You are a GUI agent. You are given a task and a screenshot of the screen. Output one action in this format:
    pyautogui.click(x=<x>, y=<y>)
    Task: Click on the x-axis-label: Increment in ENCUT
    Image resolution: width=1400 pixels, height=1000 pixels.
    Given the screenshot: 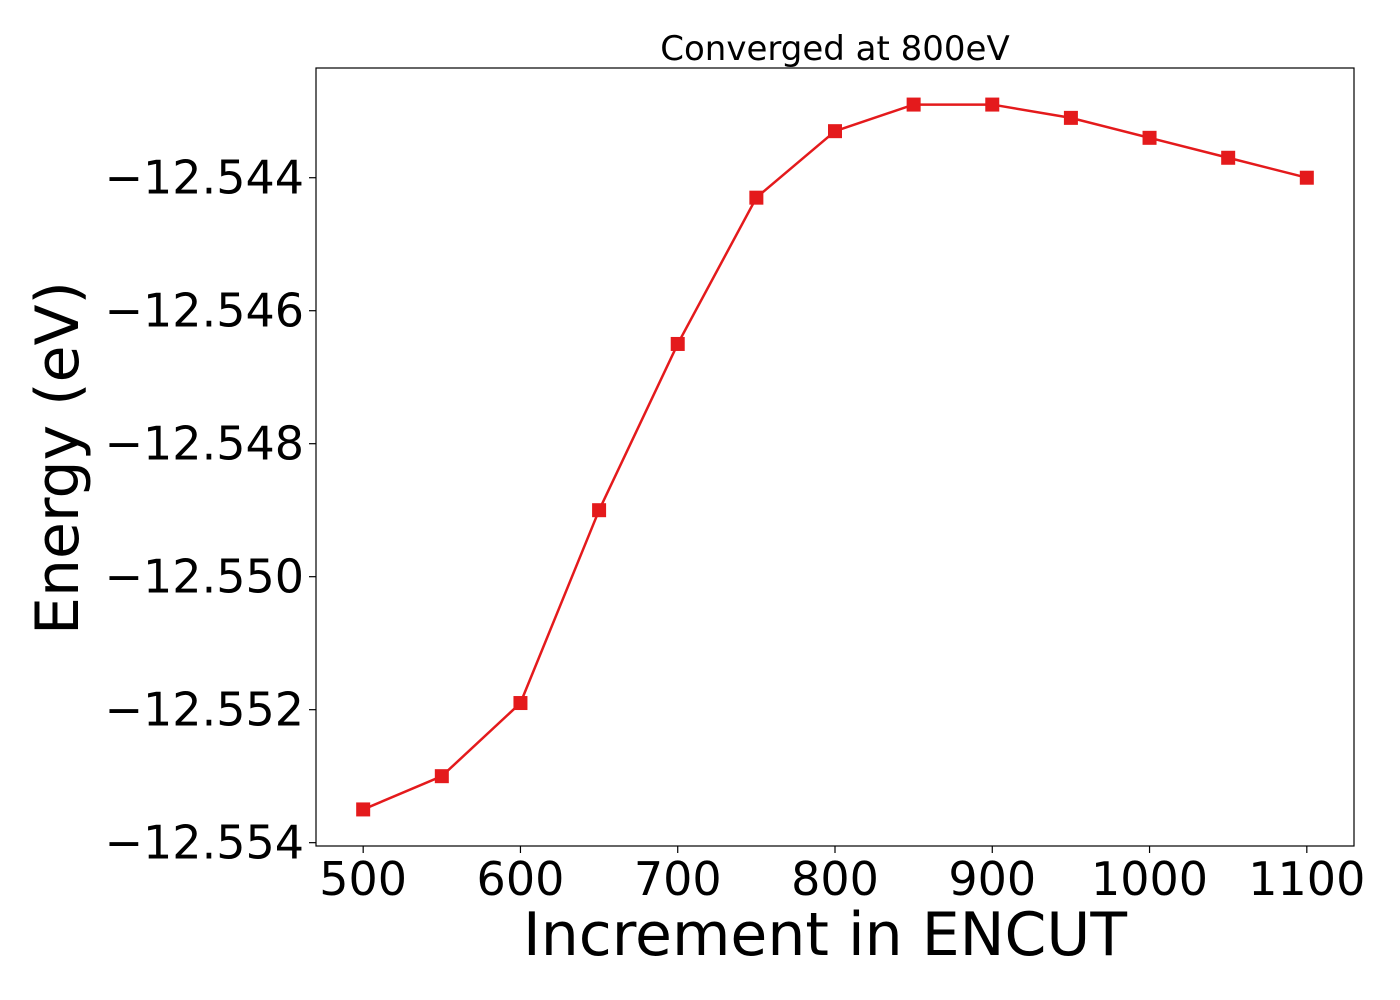 What is the action you would take?
    pyautogui.click(x=825, y=935)
    